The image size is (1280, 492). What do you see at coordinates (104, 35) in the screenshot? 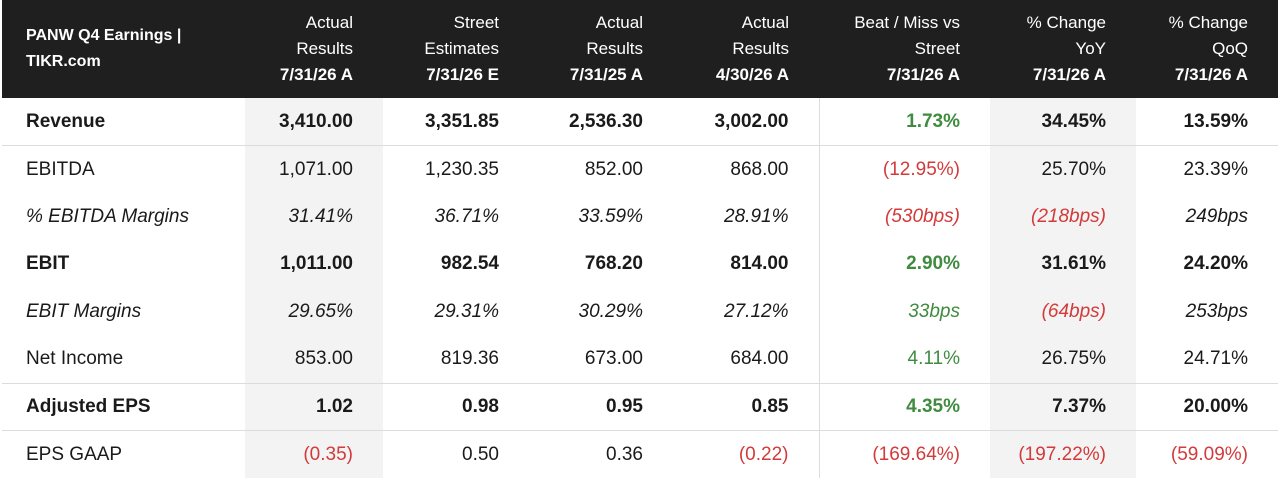
I see `title-line-1: PANW Q4 Earnings |` at bounding box center [104, 35].